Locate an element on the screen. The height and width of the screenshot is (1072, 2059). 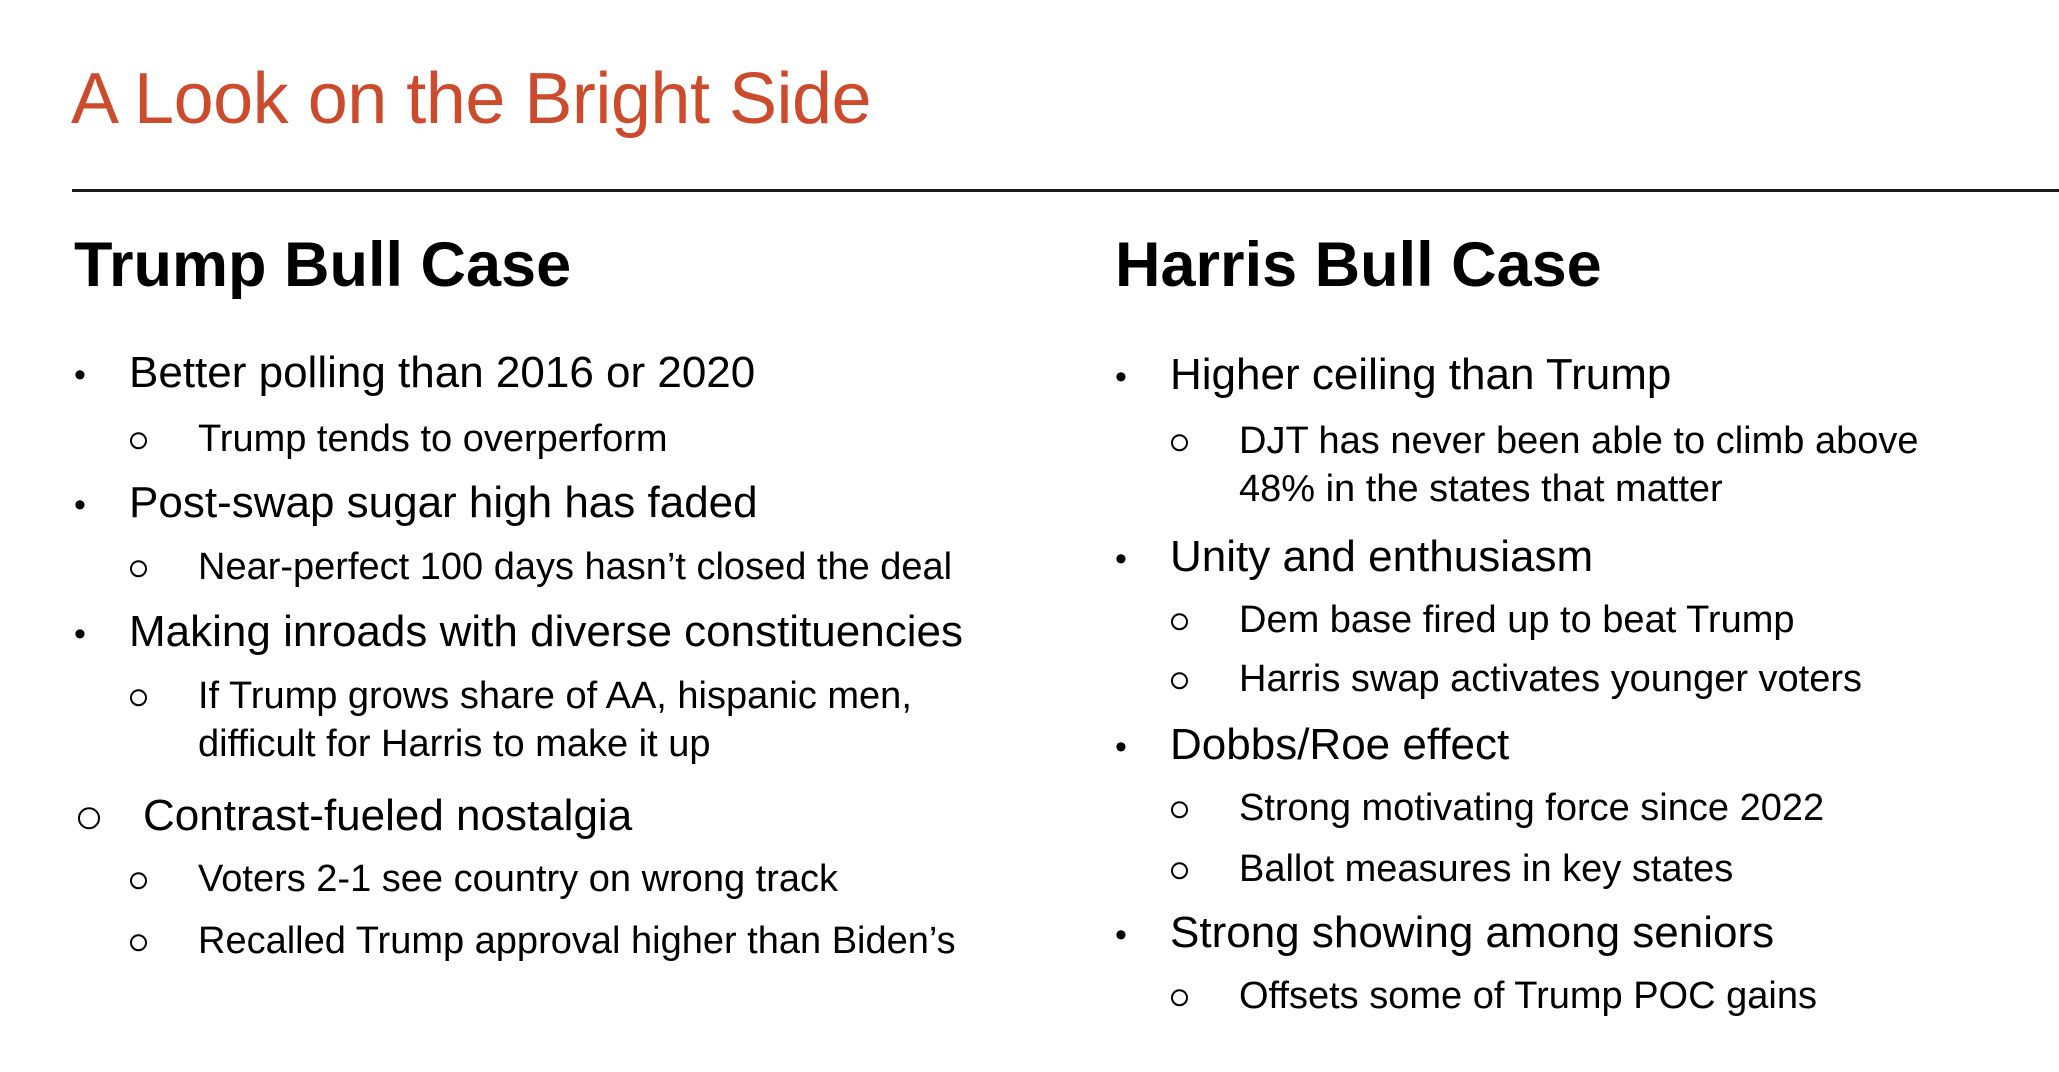
list-item: • Strong showing among seniors is located at coordinates (1565, 933).